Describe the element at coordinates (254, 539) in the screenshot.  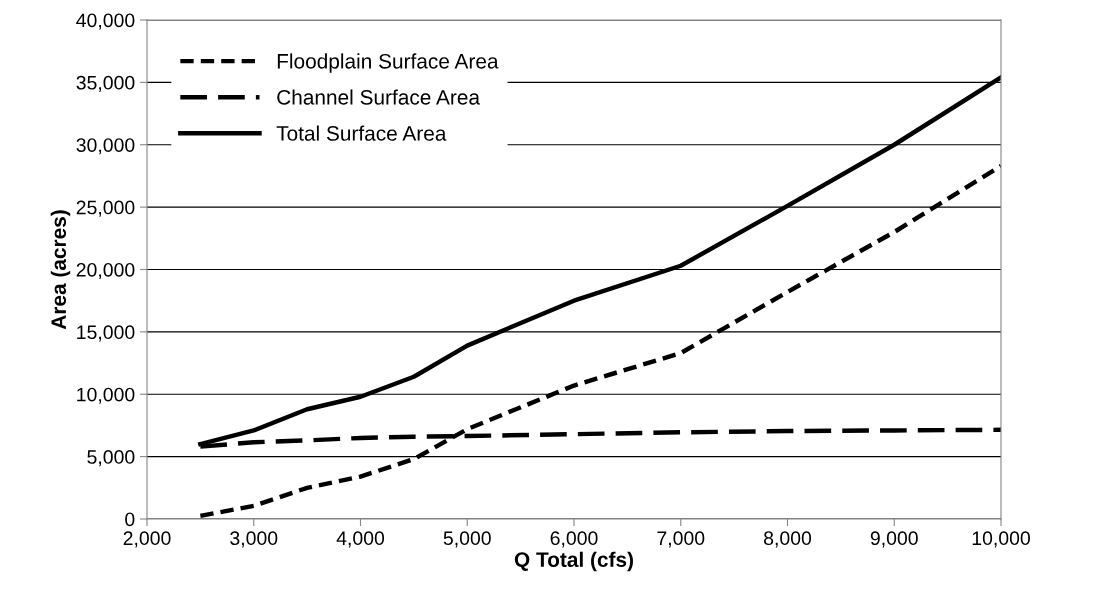
I see `x-tick-label: 3,000` at that location.